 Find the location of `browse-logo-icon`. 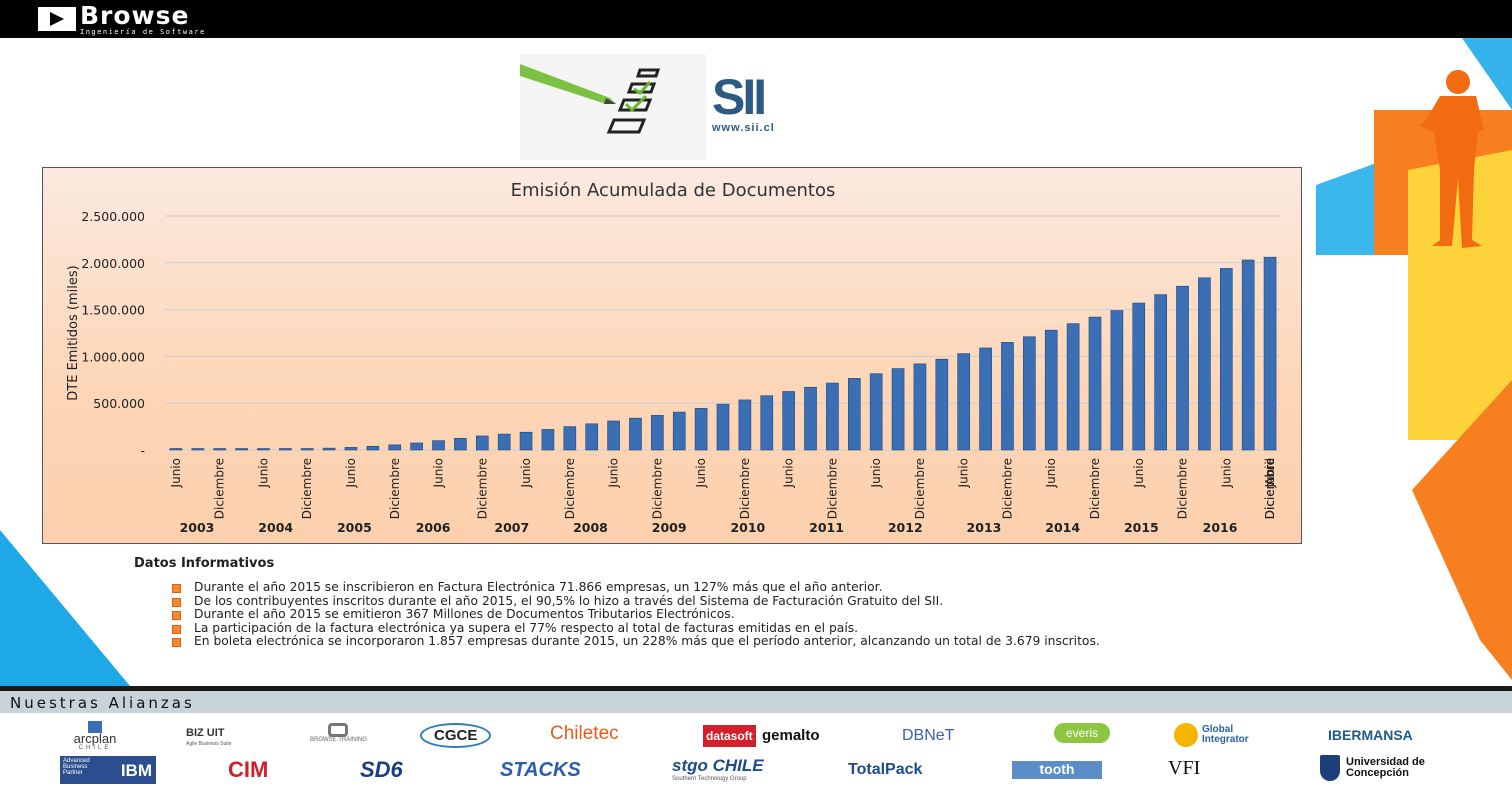

browse-logo-icon is located at coordinates (57, 19).